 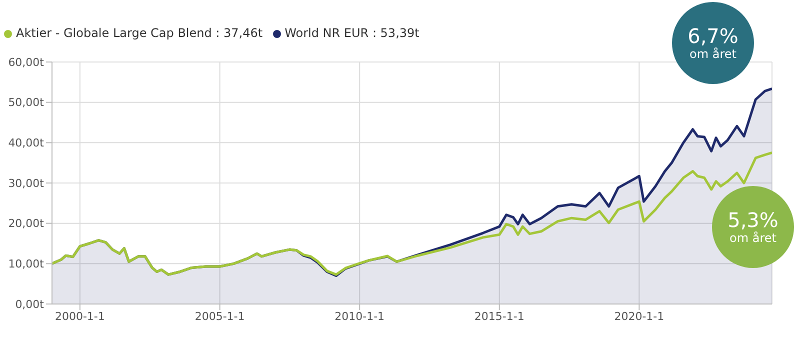 I want to click on x-tick-label: 2020-1-1, so click(x=639, y=316).